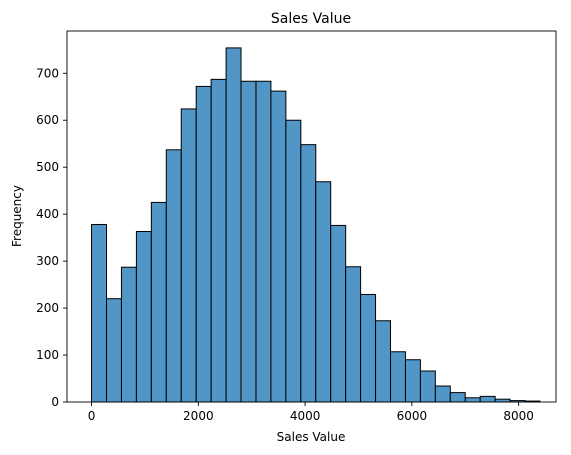 This screenshot has height=455, width=571. I want to click on x-tick-label: 6000, so click(412, 416).